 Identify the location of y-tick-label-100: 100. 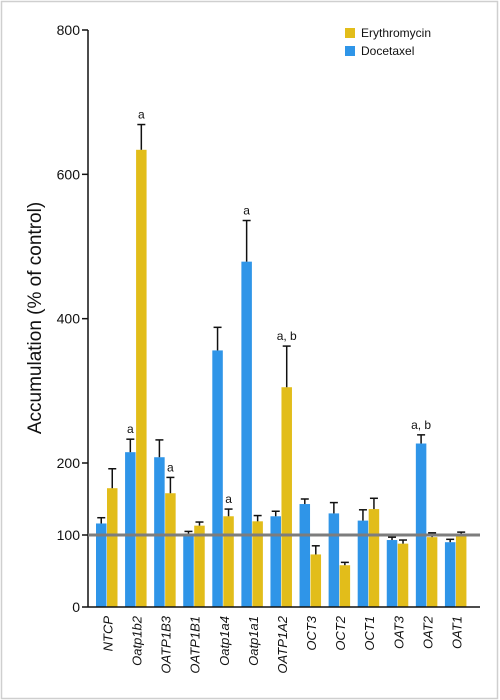
(69, 535).